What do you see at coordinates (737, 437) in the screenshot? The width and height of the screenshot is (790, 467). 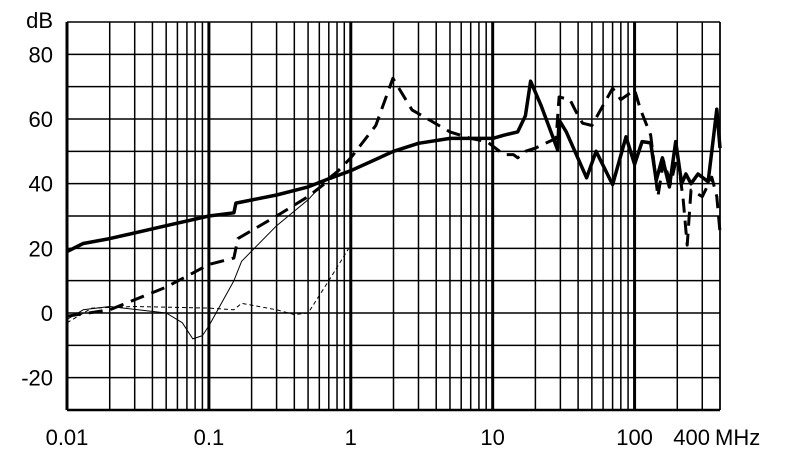 I see `x-axis-label: MHz` at bounding box center [737, 437].